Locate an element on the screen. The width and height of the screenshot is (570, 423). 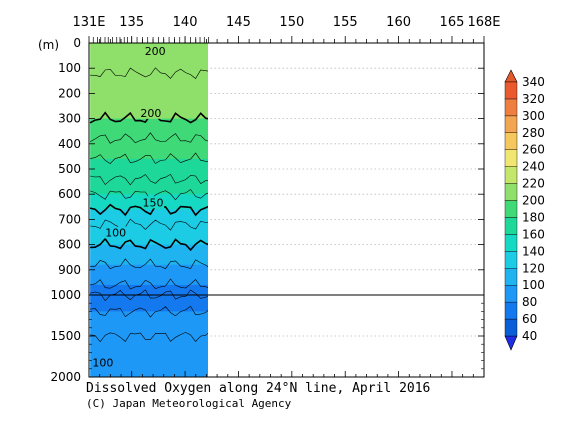
y-tick-label: 200 is located at coordinates (69, 93).